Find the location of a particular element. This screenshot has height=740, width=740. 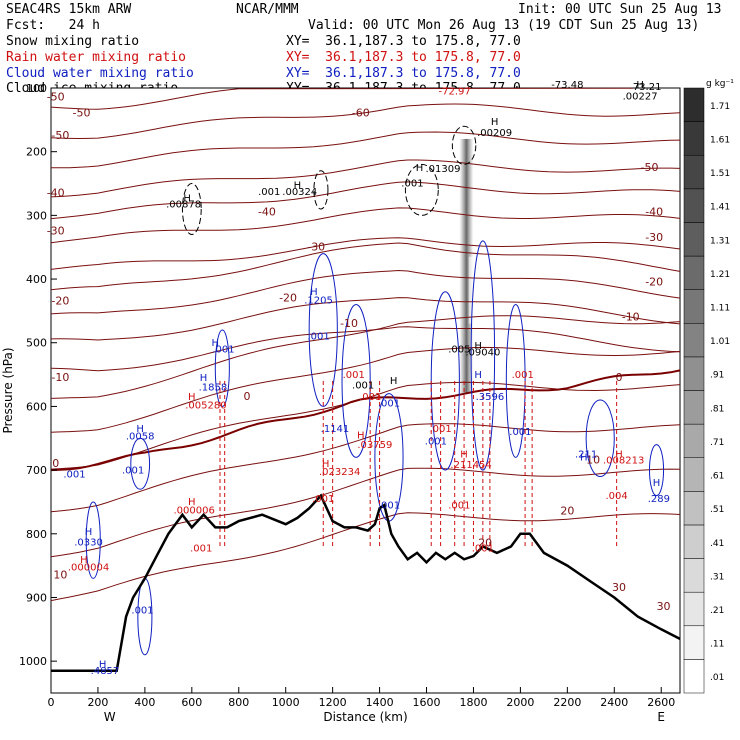

field-annotation: .211454 is located at coordinates (470, 465).